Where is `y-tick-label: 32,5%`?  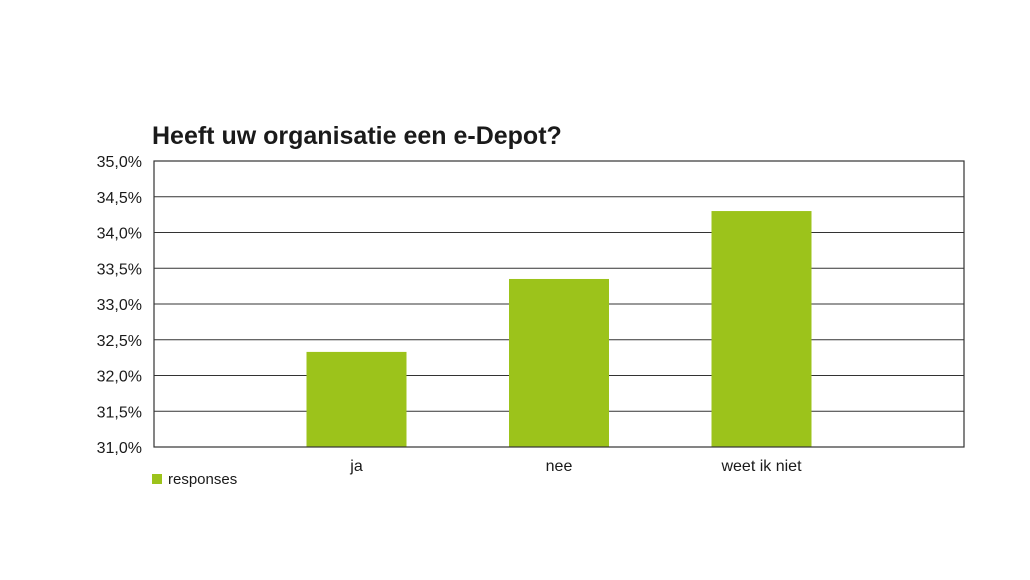 y-tick-label: 32,5% is located at coordinates (119, 341).